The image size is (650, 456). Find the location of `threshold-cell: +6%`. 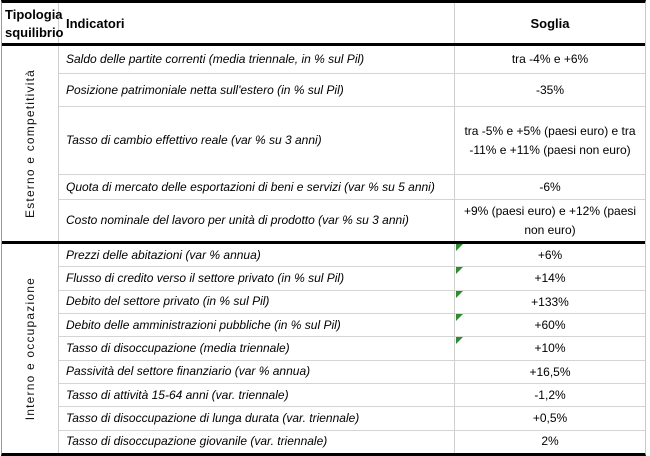

threshold-cell: +6% is located at coordinates (550, 255).